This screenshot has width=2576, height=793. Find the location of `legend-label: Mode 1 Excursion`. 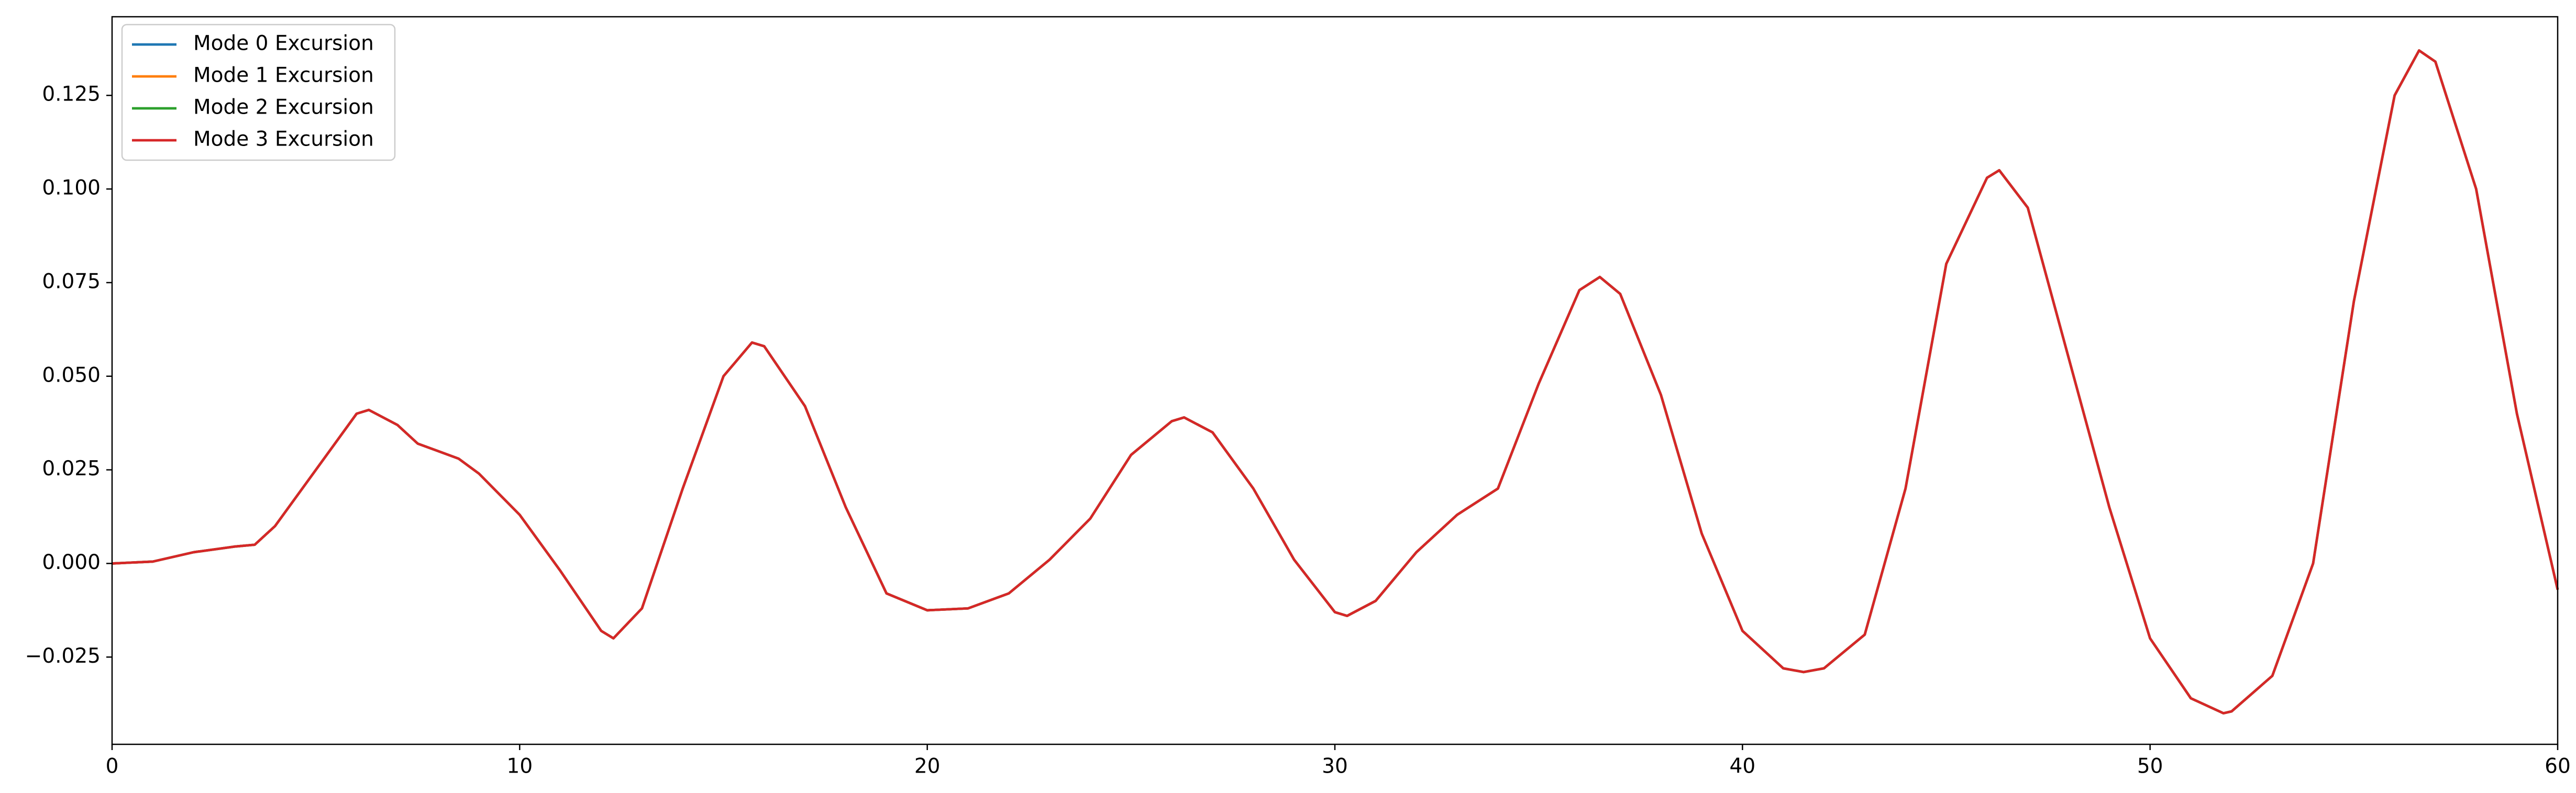

legend-label: Mode 1 Excursion is located at coordinates (283, 75).